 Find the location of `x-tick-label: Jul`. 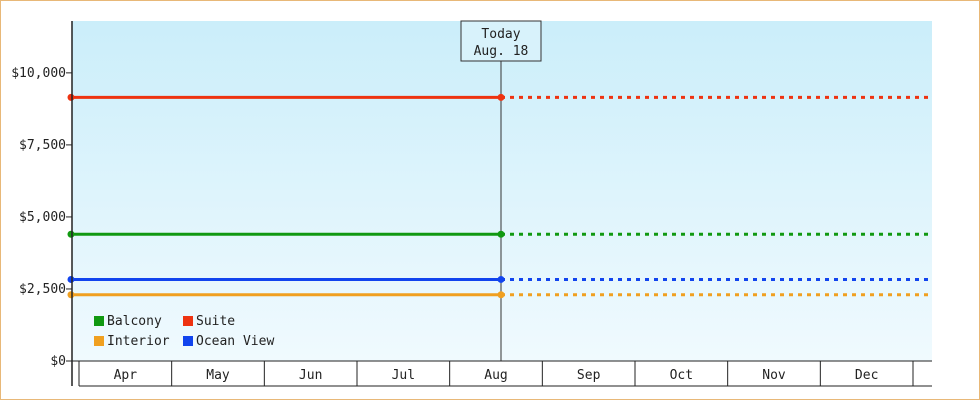

x-tick-label: Jul is located at coordinates (403, 375).